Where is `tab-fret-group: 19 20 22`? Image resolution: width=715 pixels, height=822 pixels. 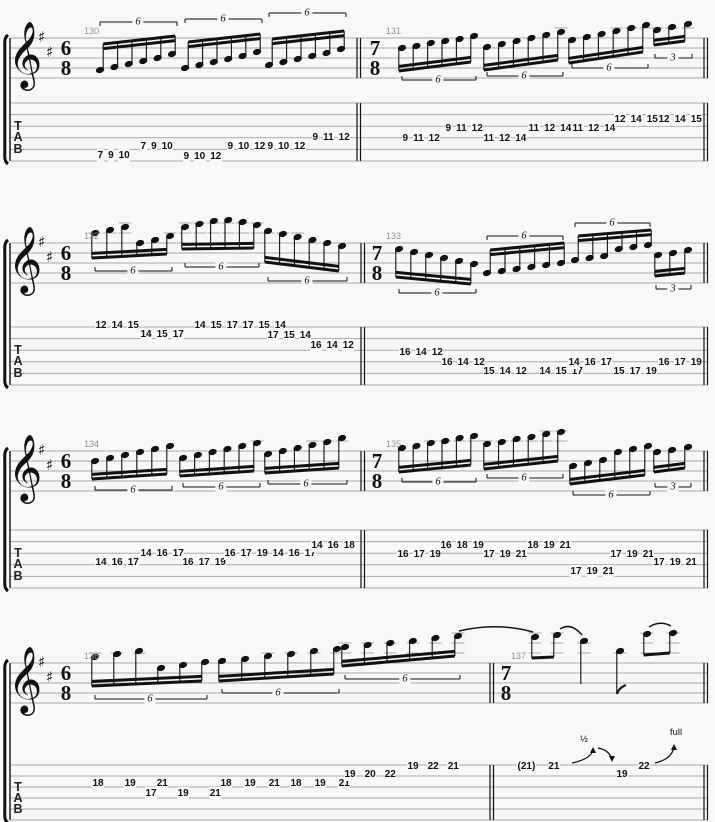
tab-fret-group: 19 20 22 is located at coordinates (370, 774).